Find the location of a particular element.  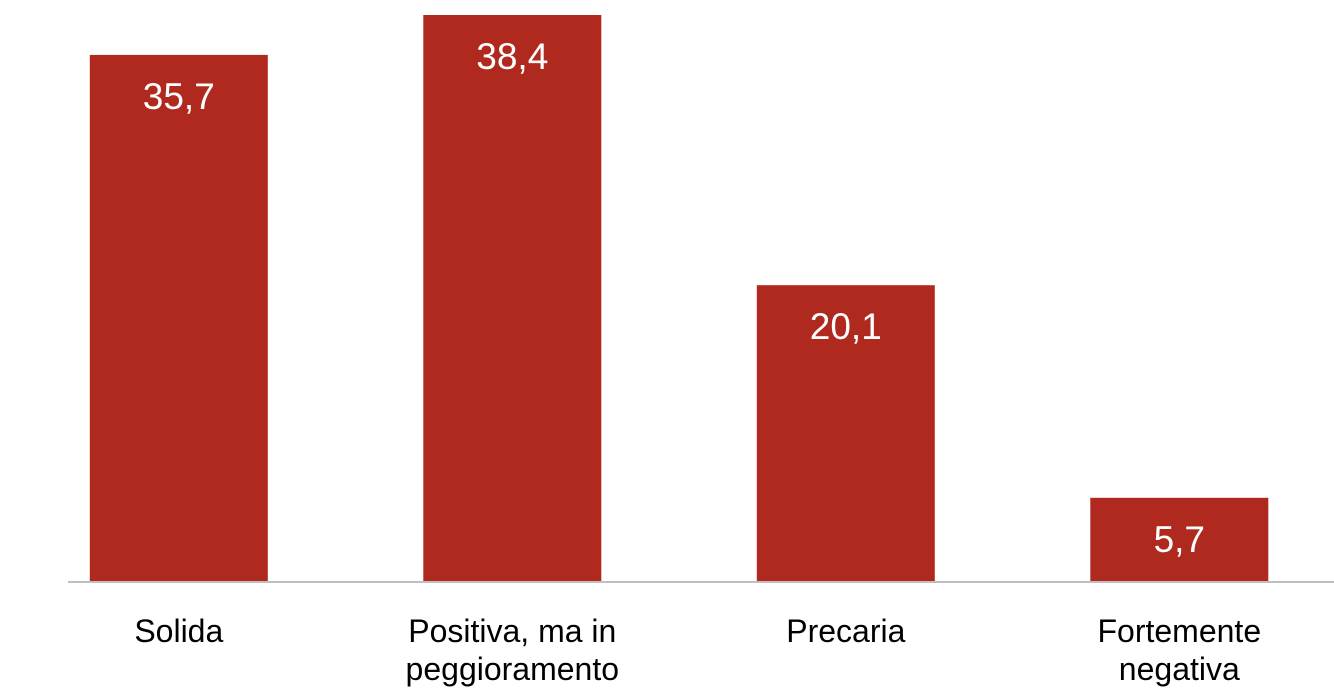

category-label-0: Solida is located at coordinates (178, 631).